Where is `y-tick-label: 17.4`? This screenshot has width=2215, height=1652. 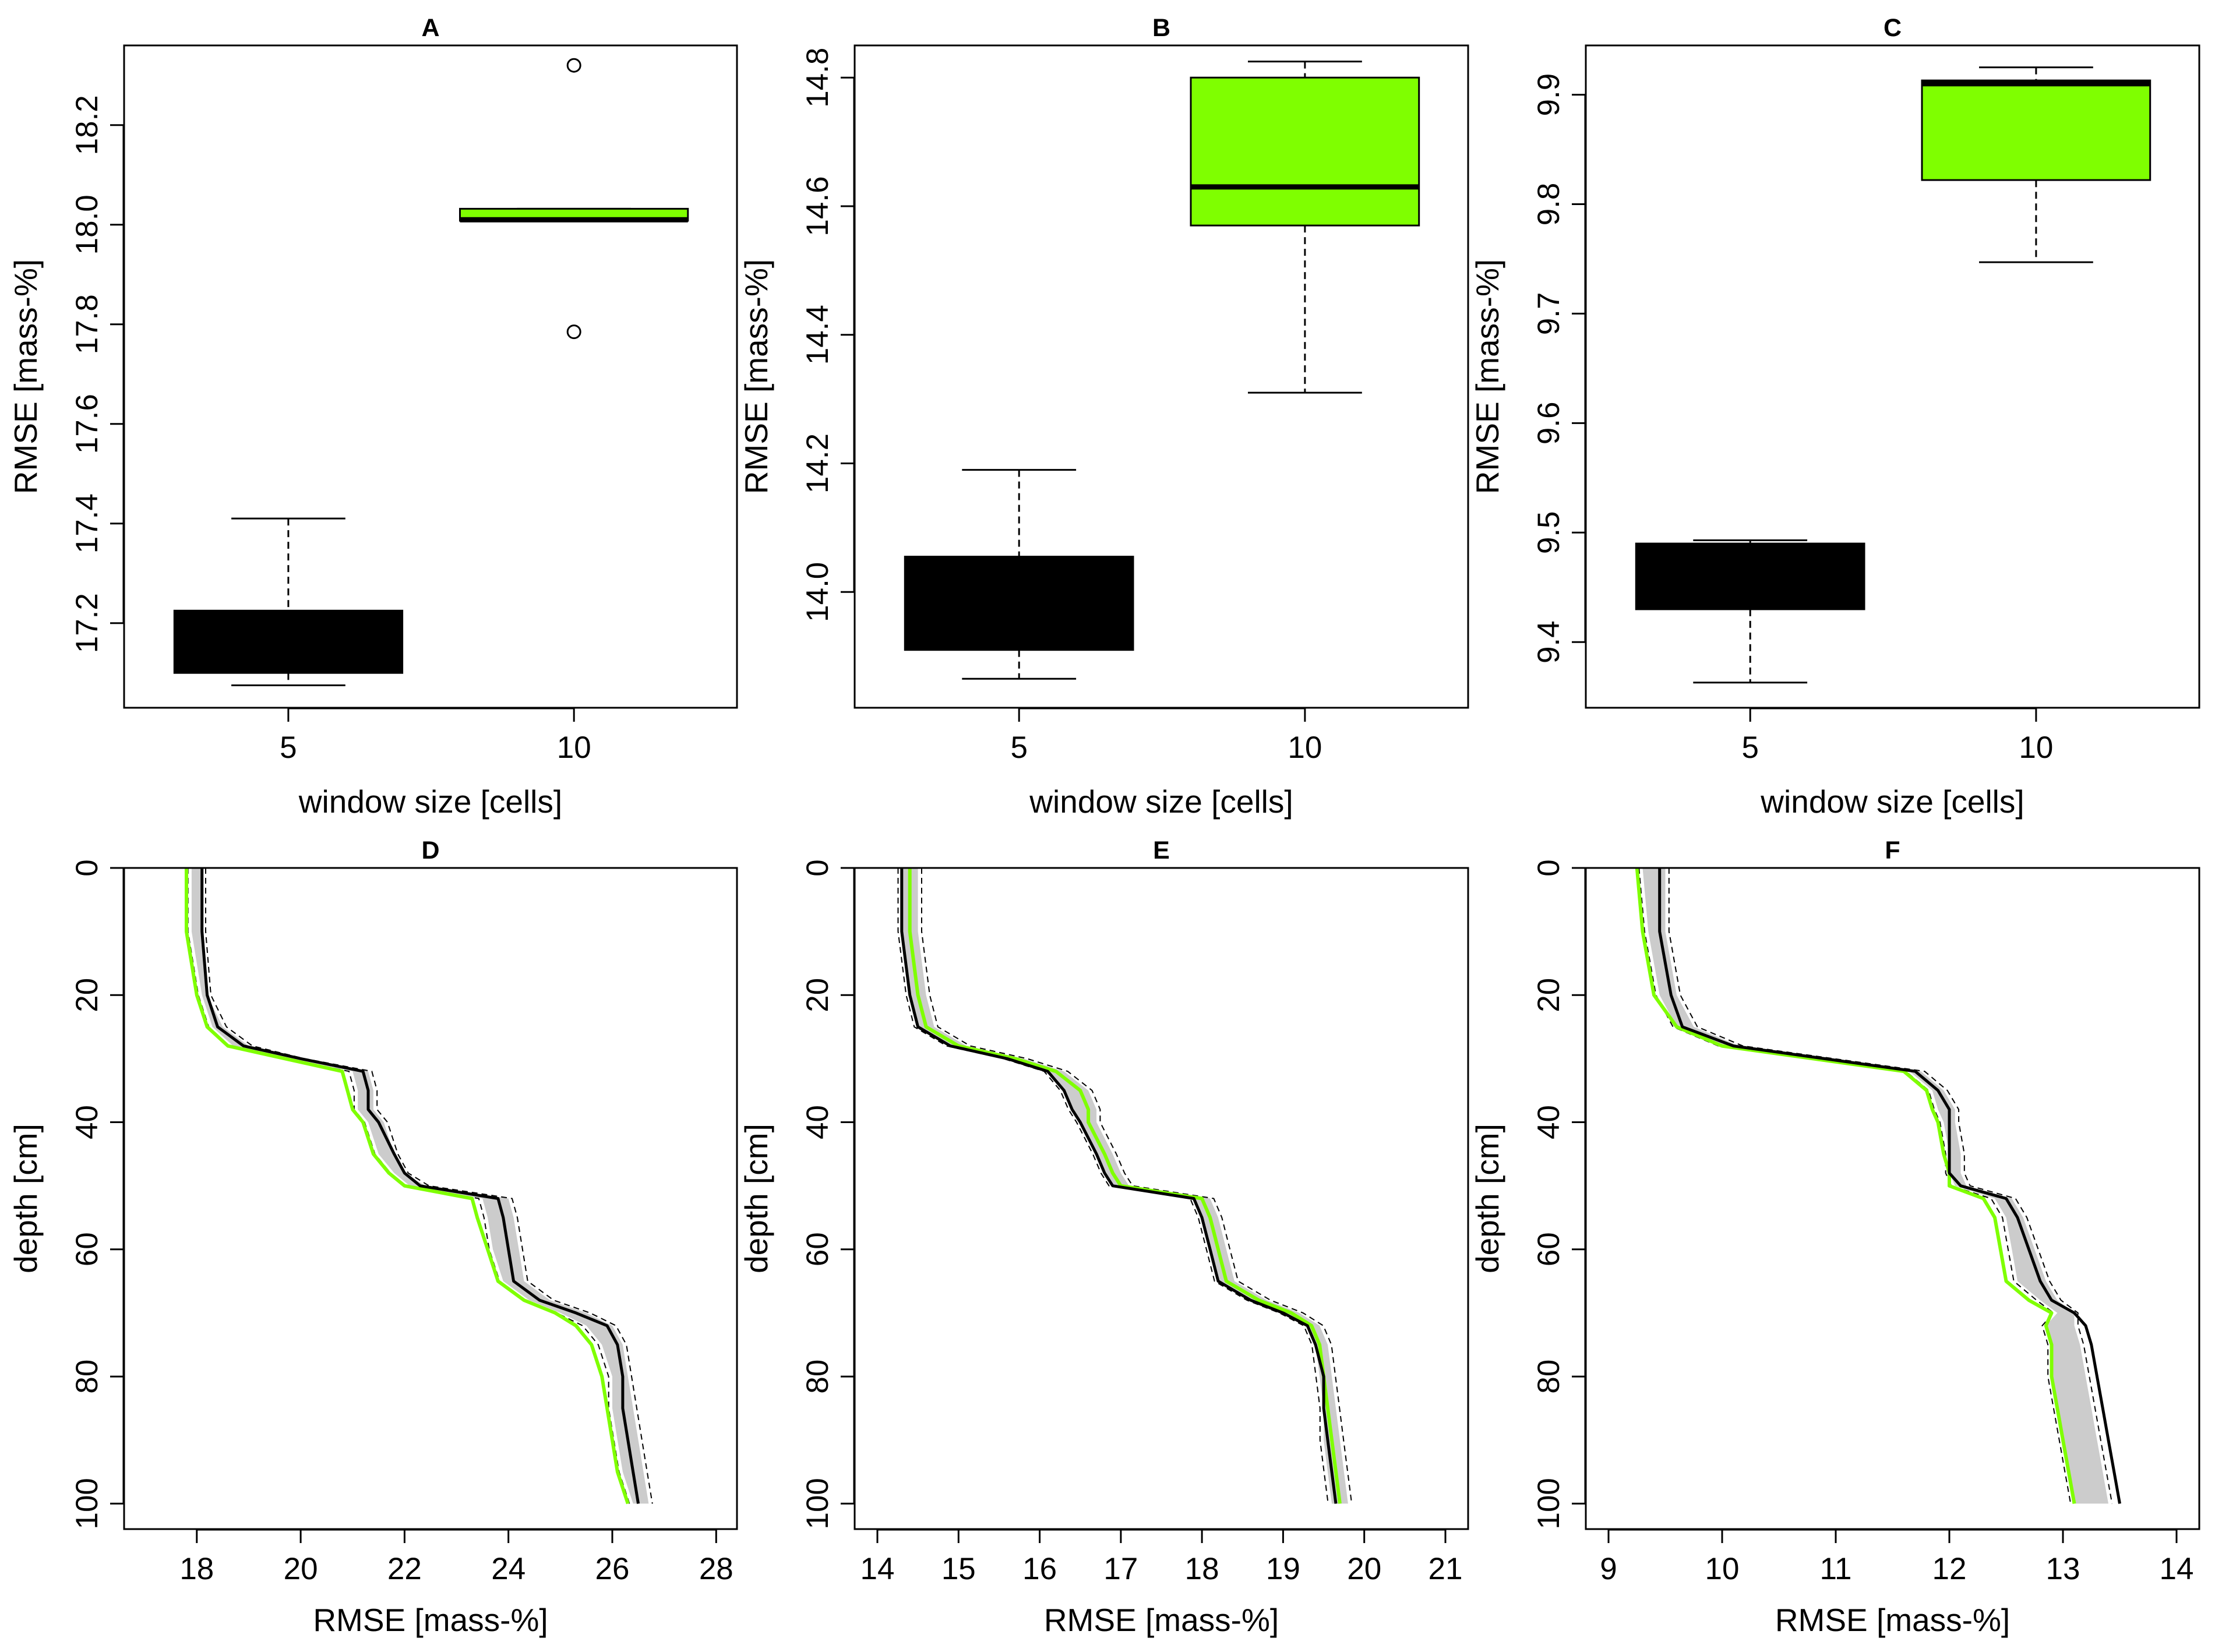 y-tick-label: 17.4 is located at coordinates (87, 523).